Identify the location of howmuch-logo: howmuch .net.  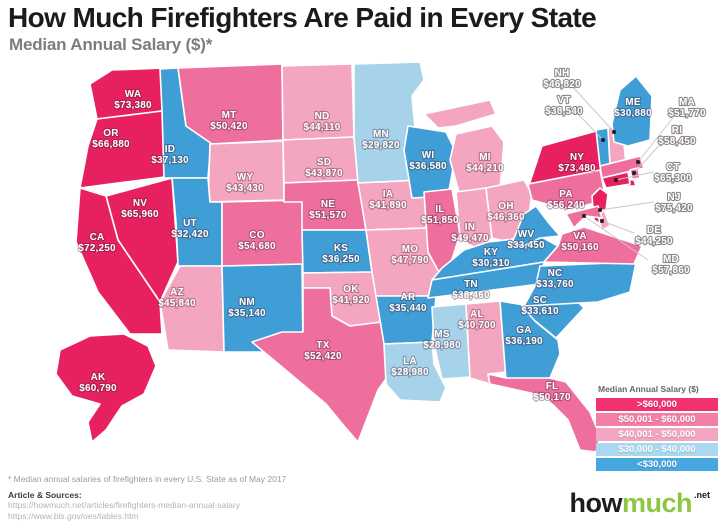
(639, 503).